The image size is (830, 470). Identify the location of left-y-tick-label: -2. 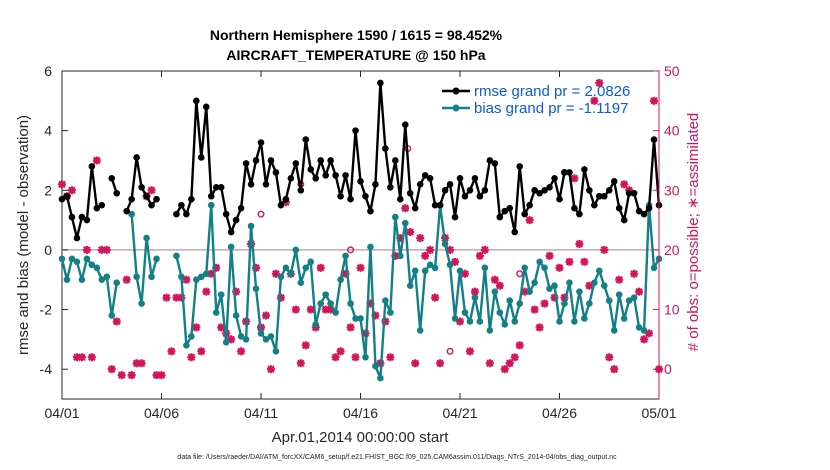
(46, 310).